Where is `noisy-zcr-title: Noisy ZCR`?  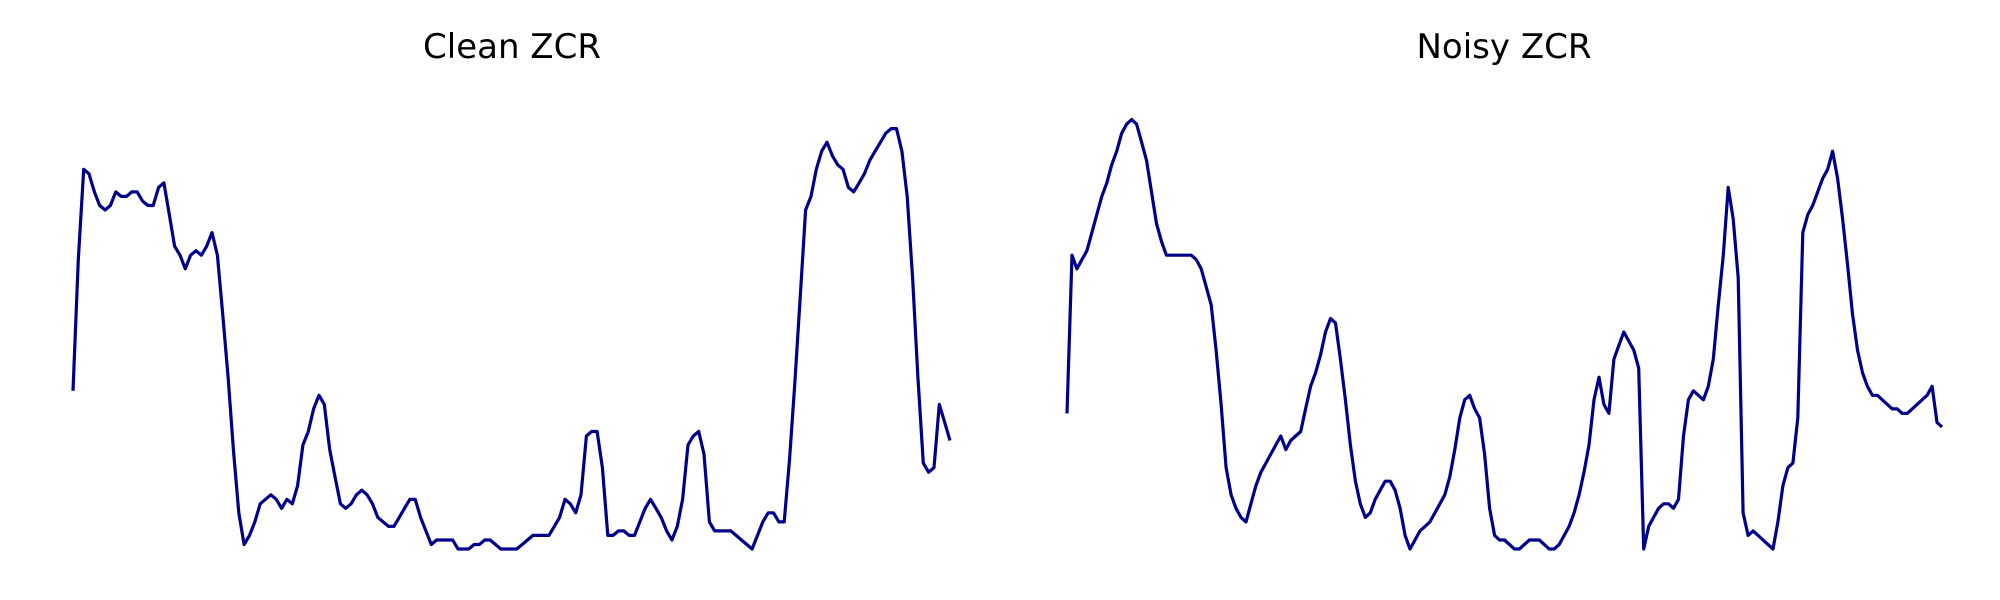
noisy-zcr-title: Noisy ZCR is located at coordinates (1504, 47).